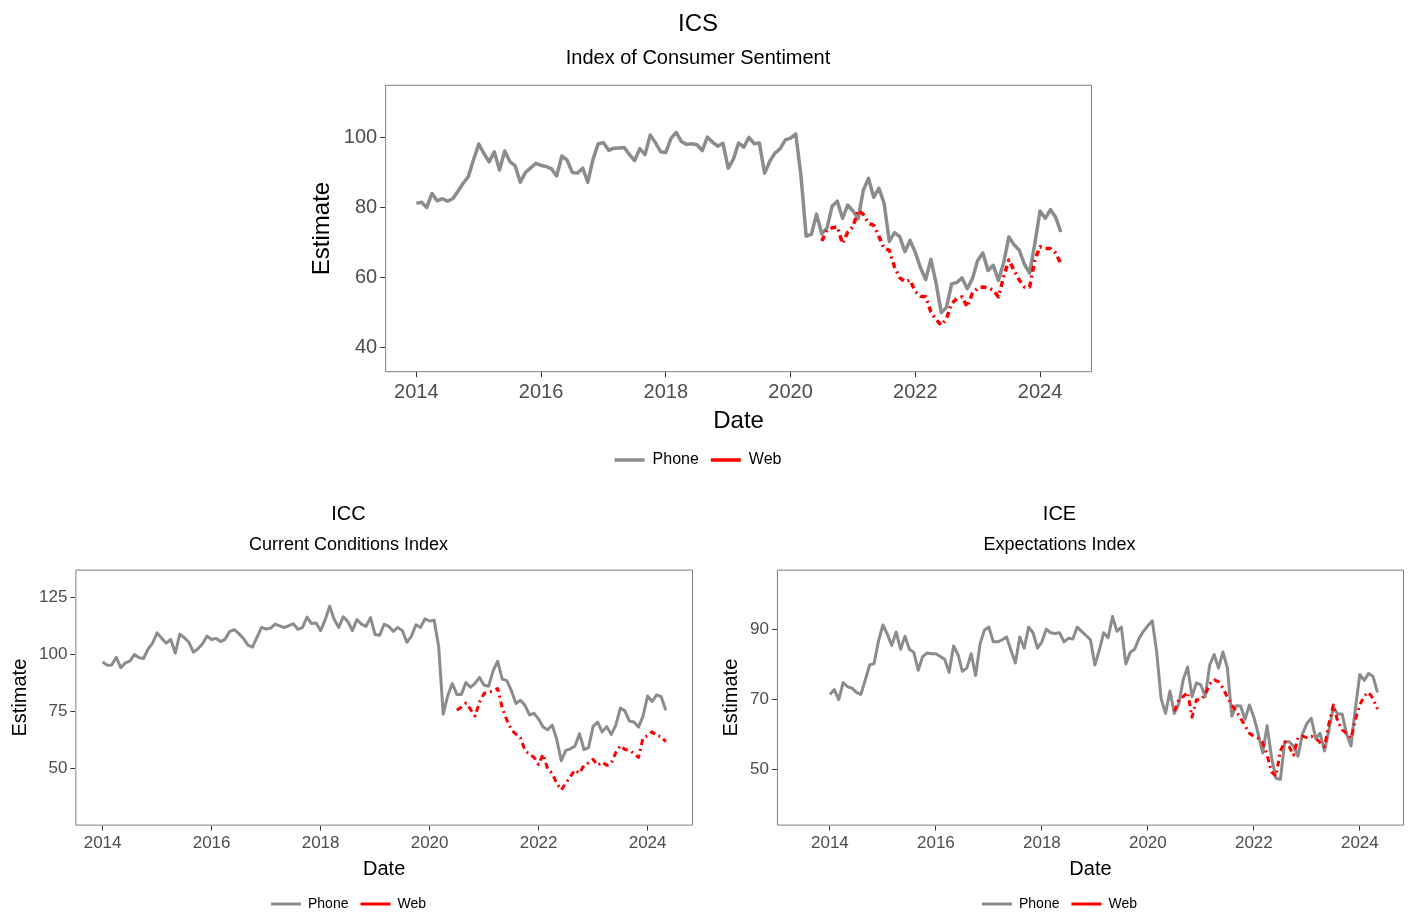  I want to click on y-tick-label: 125, so click(53, 596).